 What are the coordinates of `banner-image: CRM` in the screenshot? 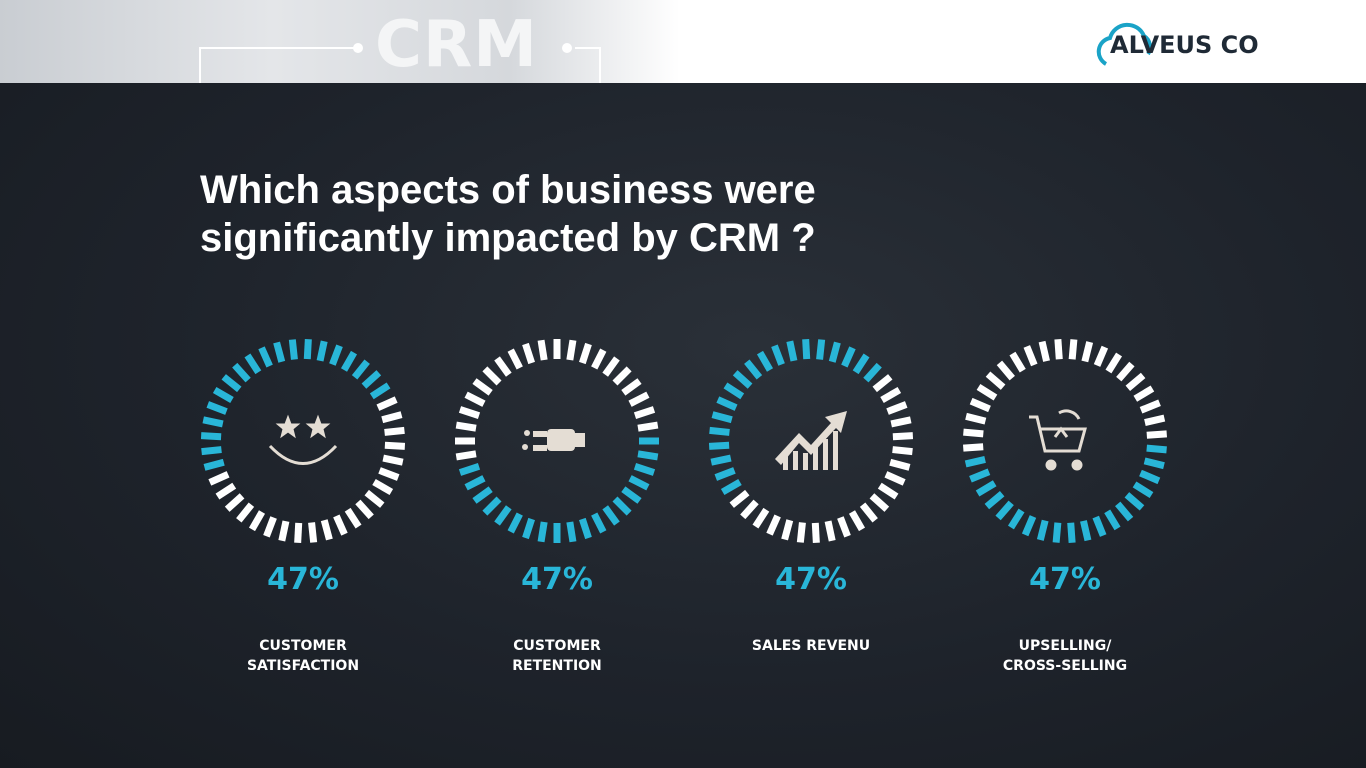 It's located at (340, 41).